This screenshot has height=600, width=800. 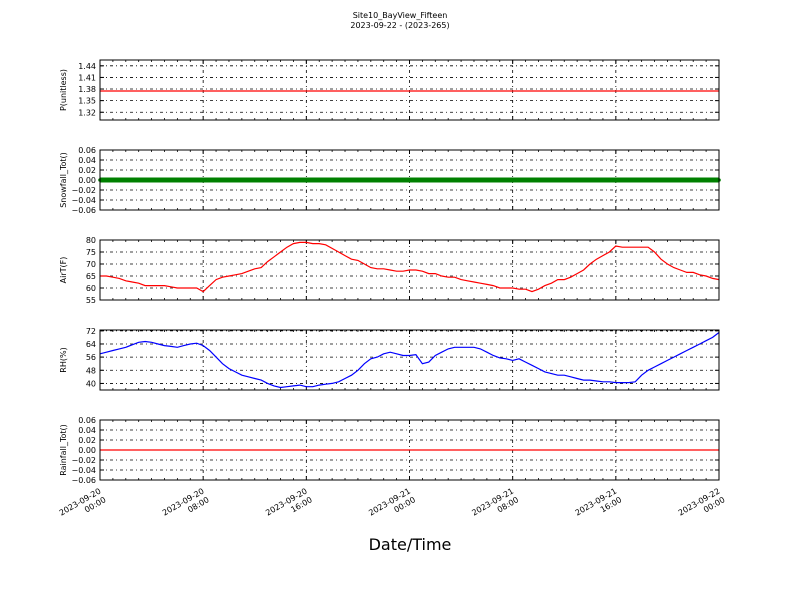 What do you see at coordinates (91, 370) in the screenshot?
I see `y-tick-label: 48` at bounding box center [91, 370].